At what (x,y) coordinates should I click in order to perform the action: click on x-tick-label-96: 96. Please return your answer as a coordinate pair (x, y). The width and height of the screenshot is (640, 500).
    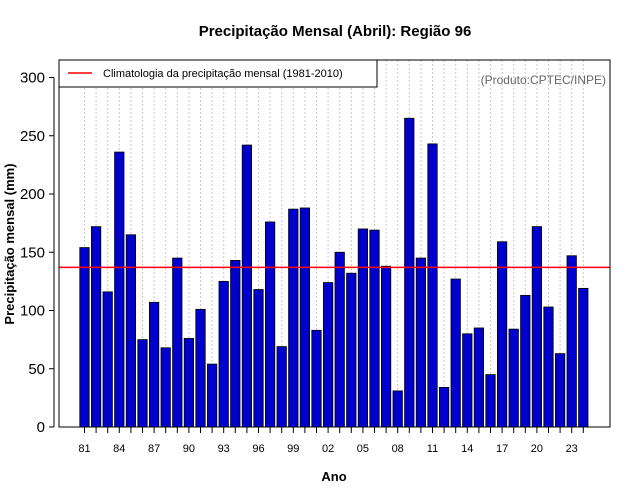
    Looking at the image, I should click on (258, 449).